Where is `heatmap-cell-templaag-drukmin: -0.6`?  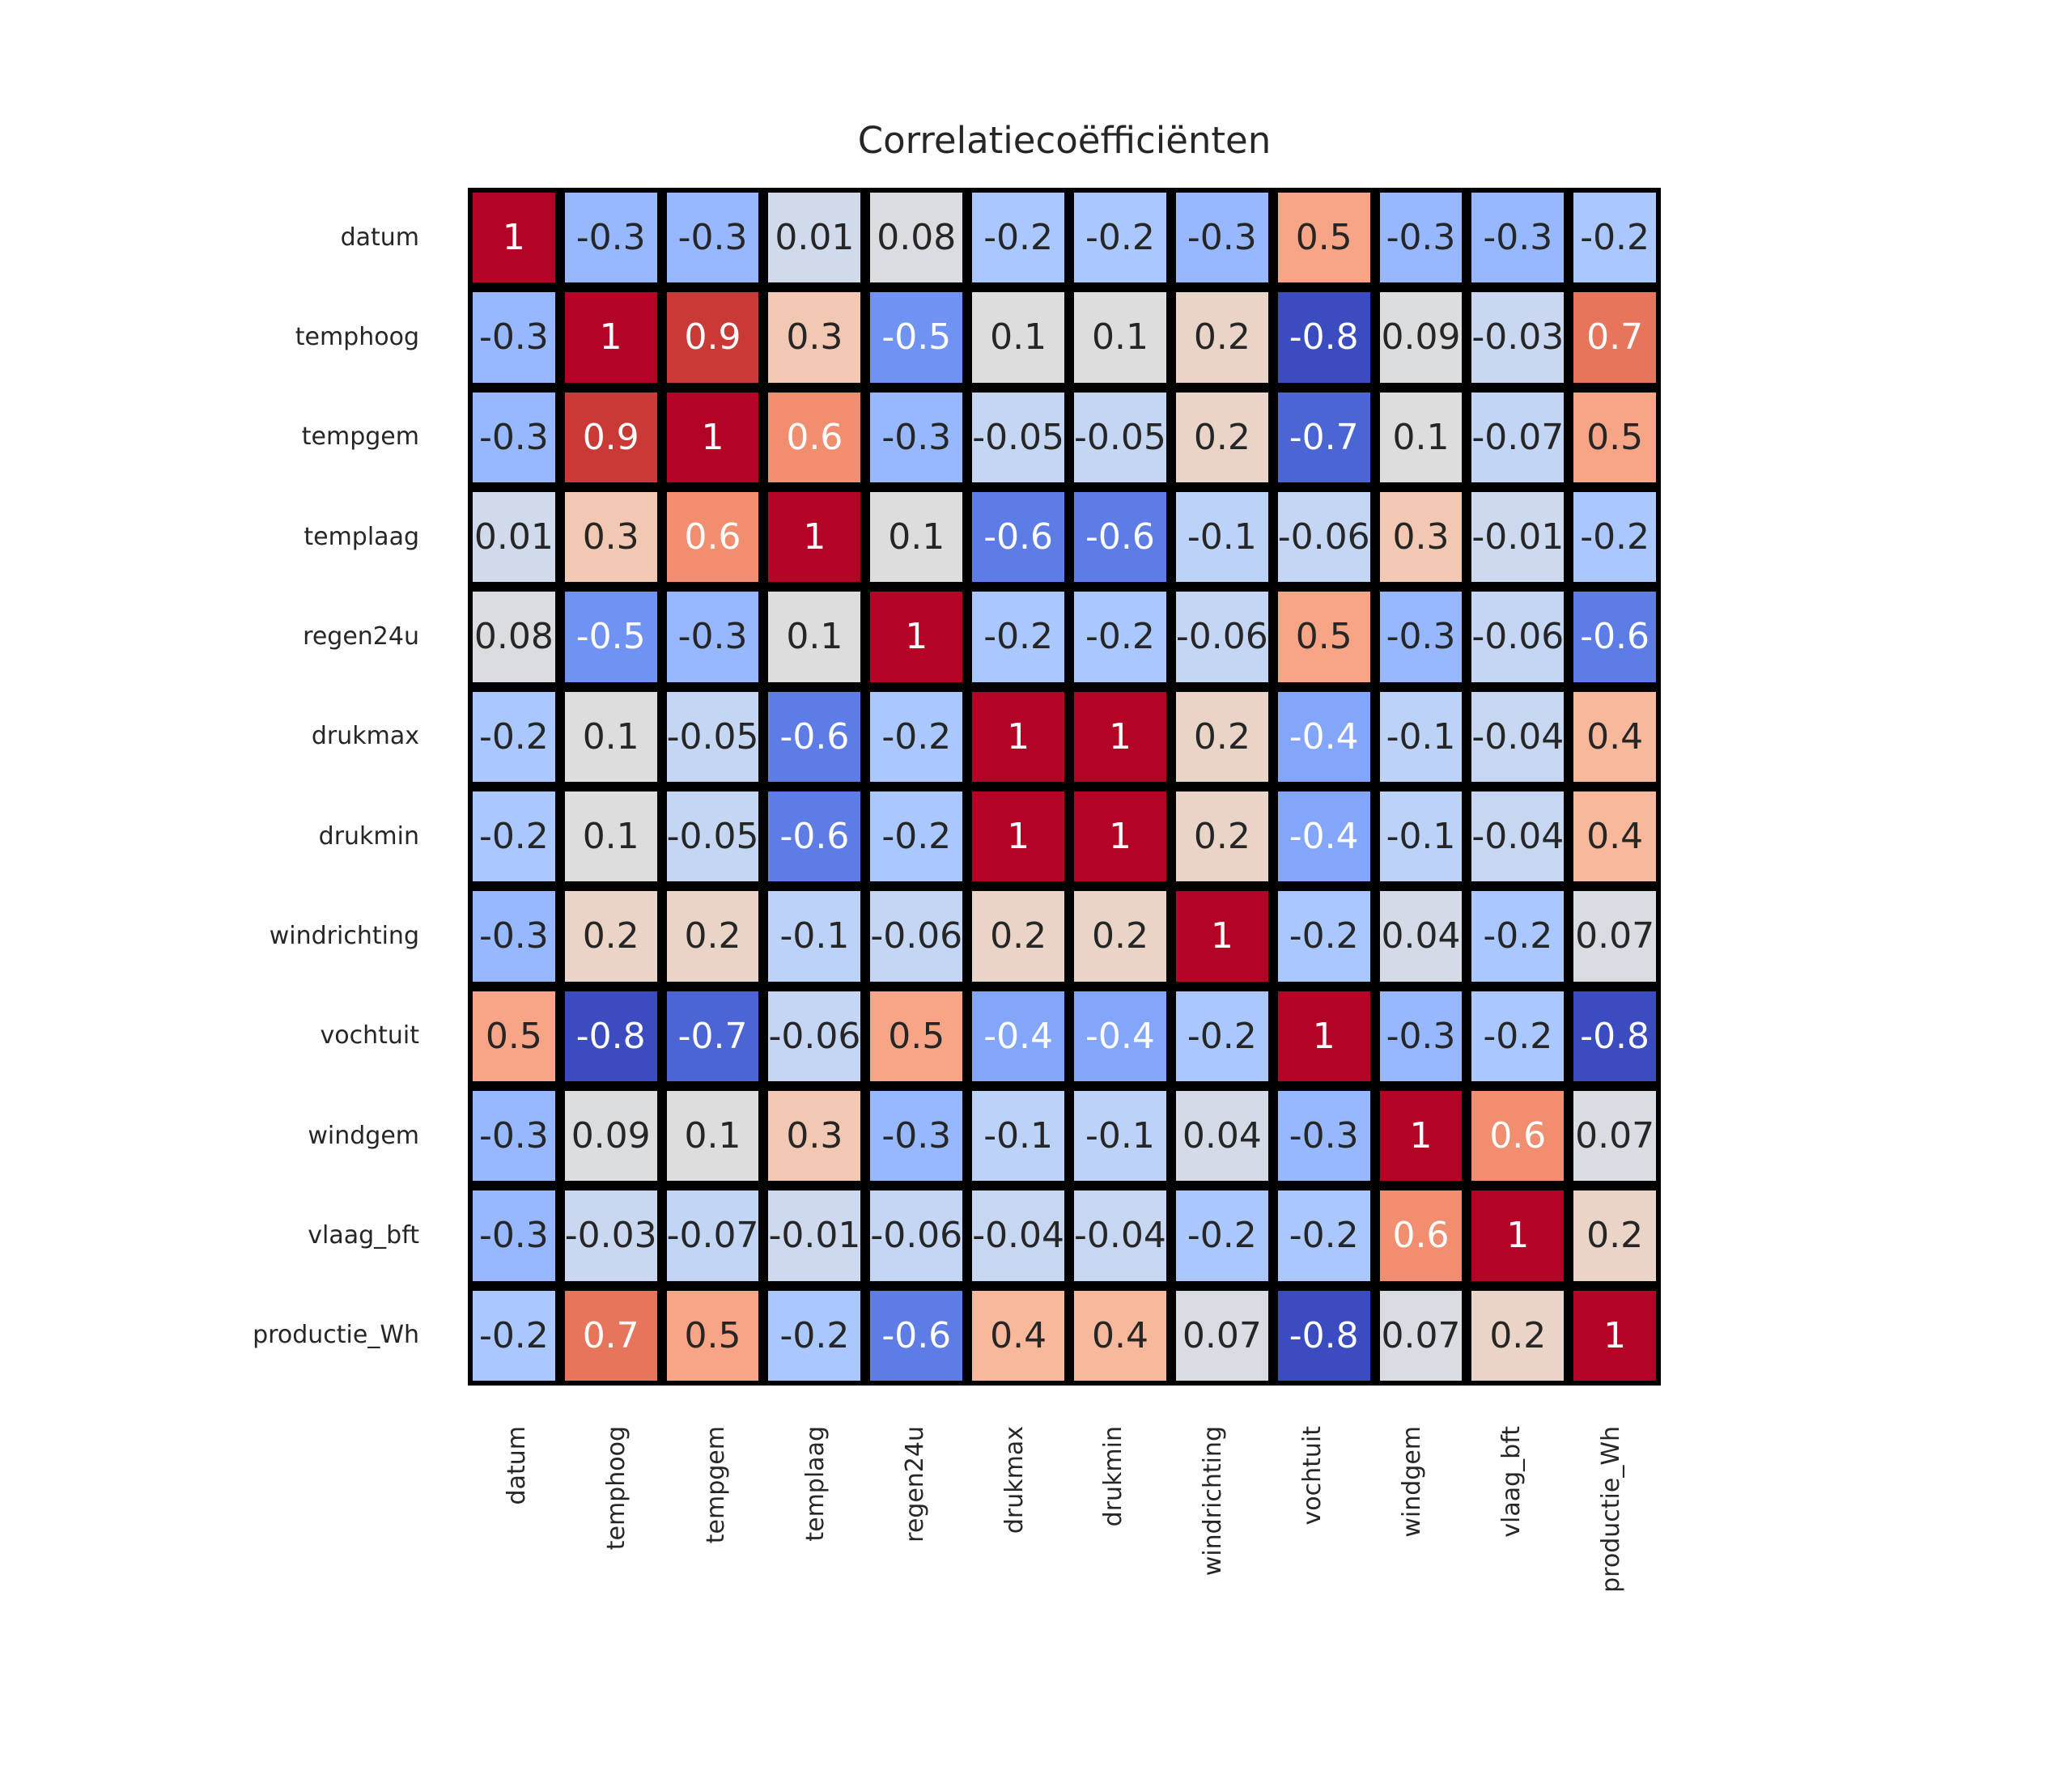 heatmap-cell-templaag-drukmin: -0.6 is located at coordinates (1120, 537).